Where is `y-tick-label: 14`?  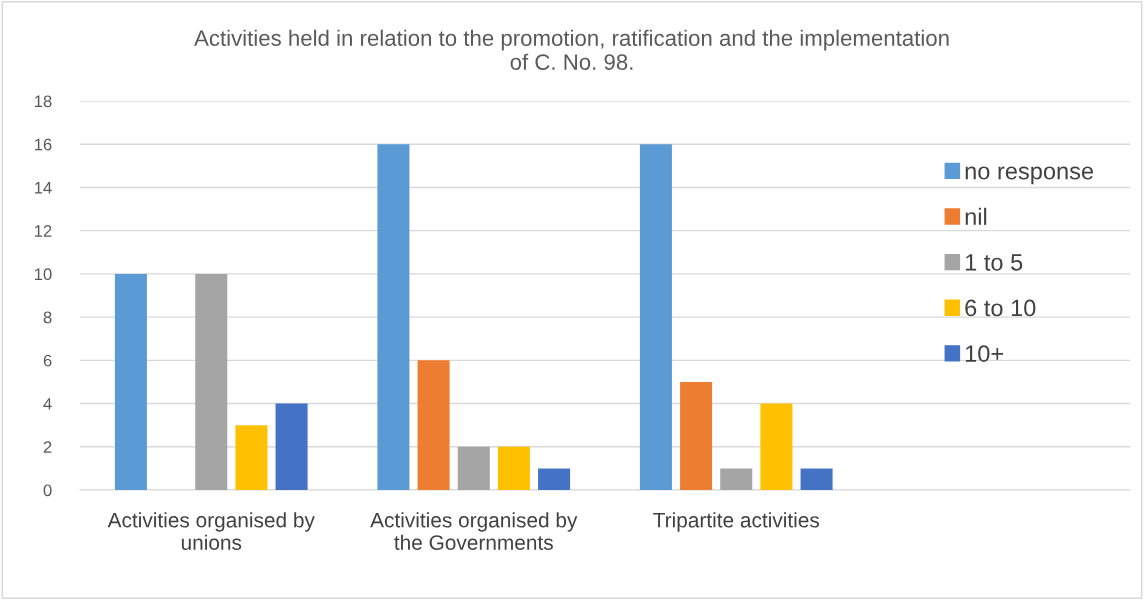 y-tick-label: 14 is located at coordinates (43, 188).